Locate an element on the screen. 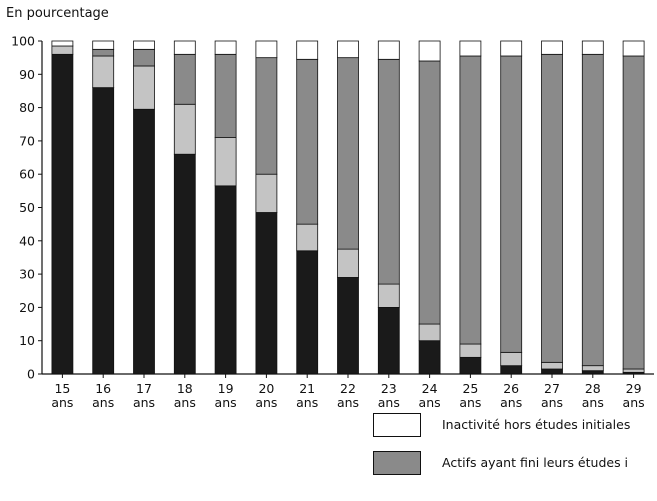  x-tick-label: 29 is located at coordinates (634, 388).